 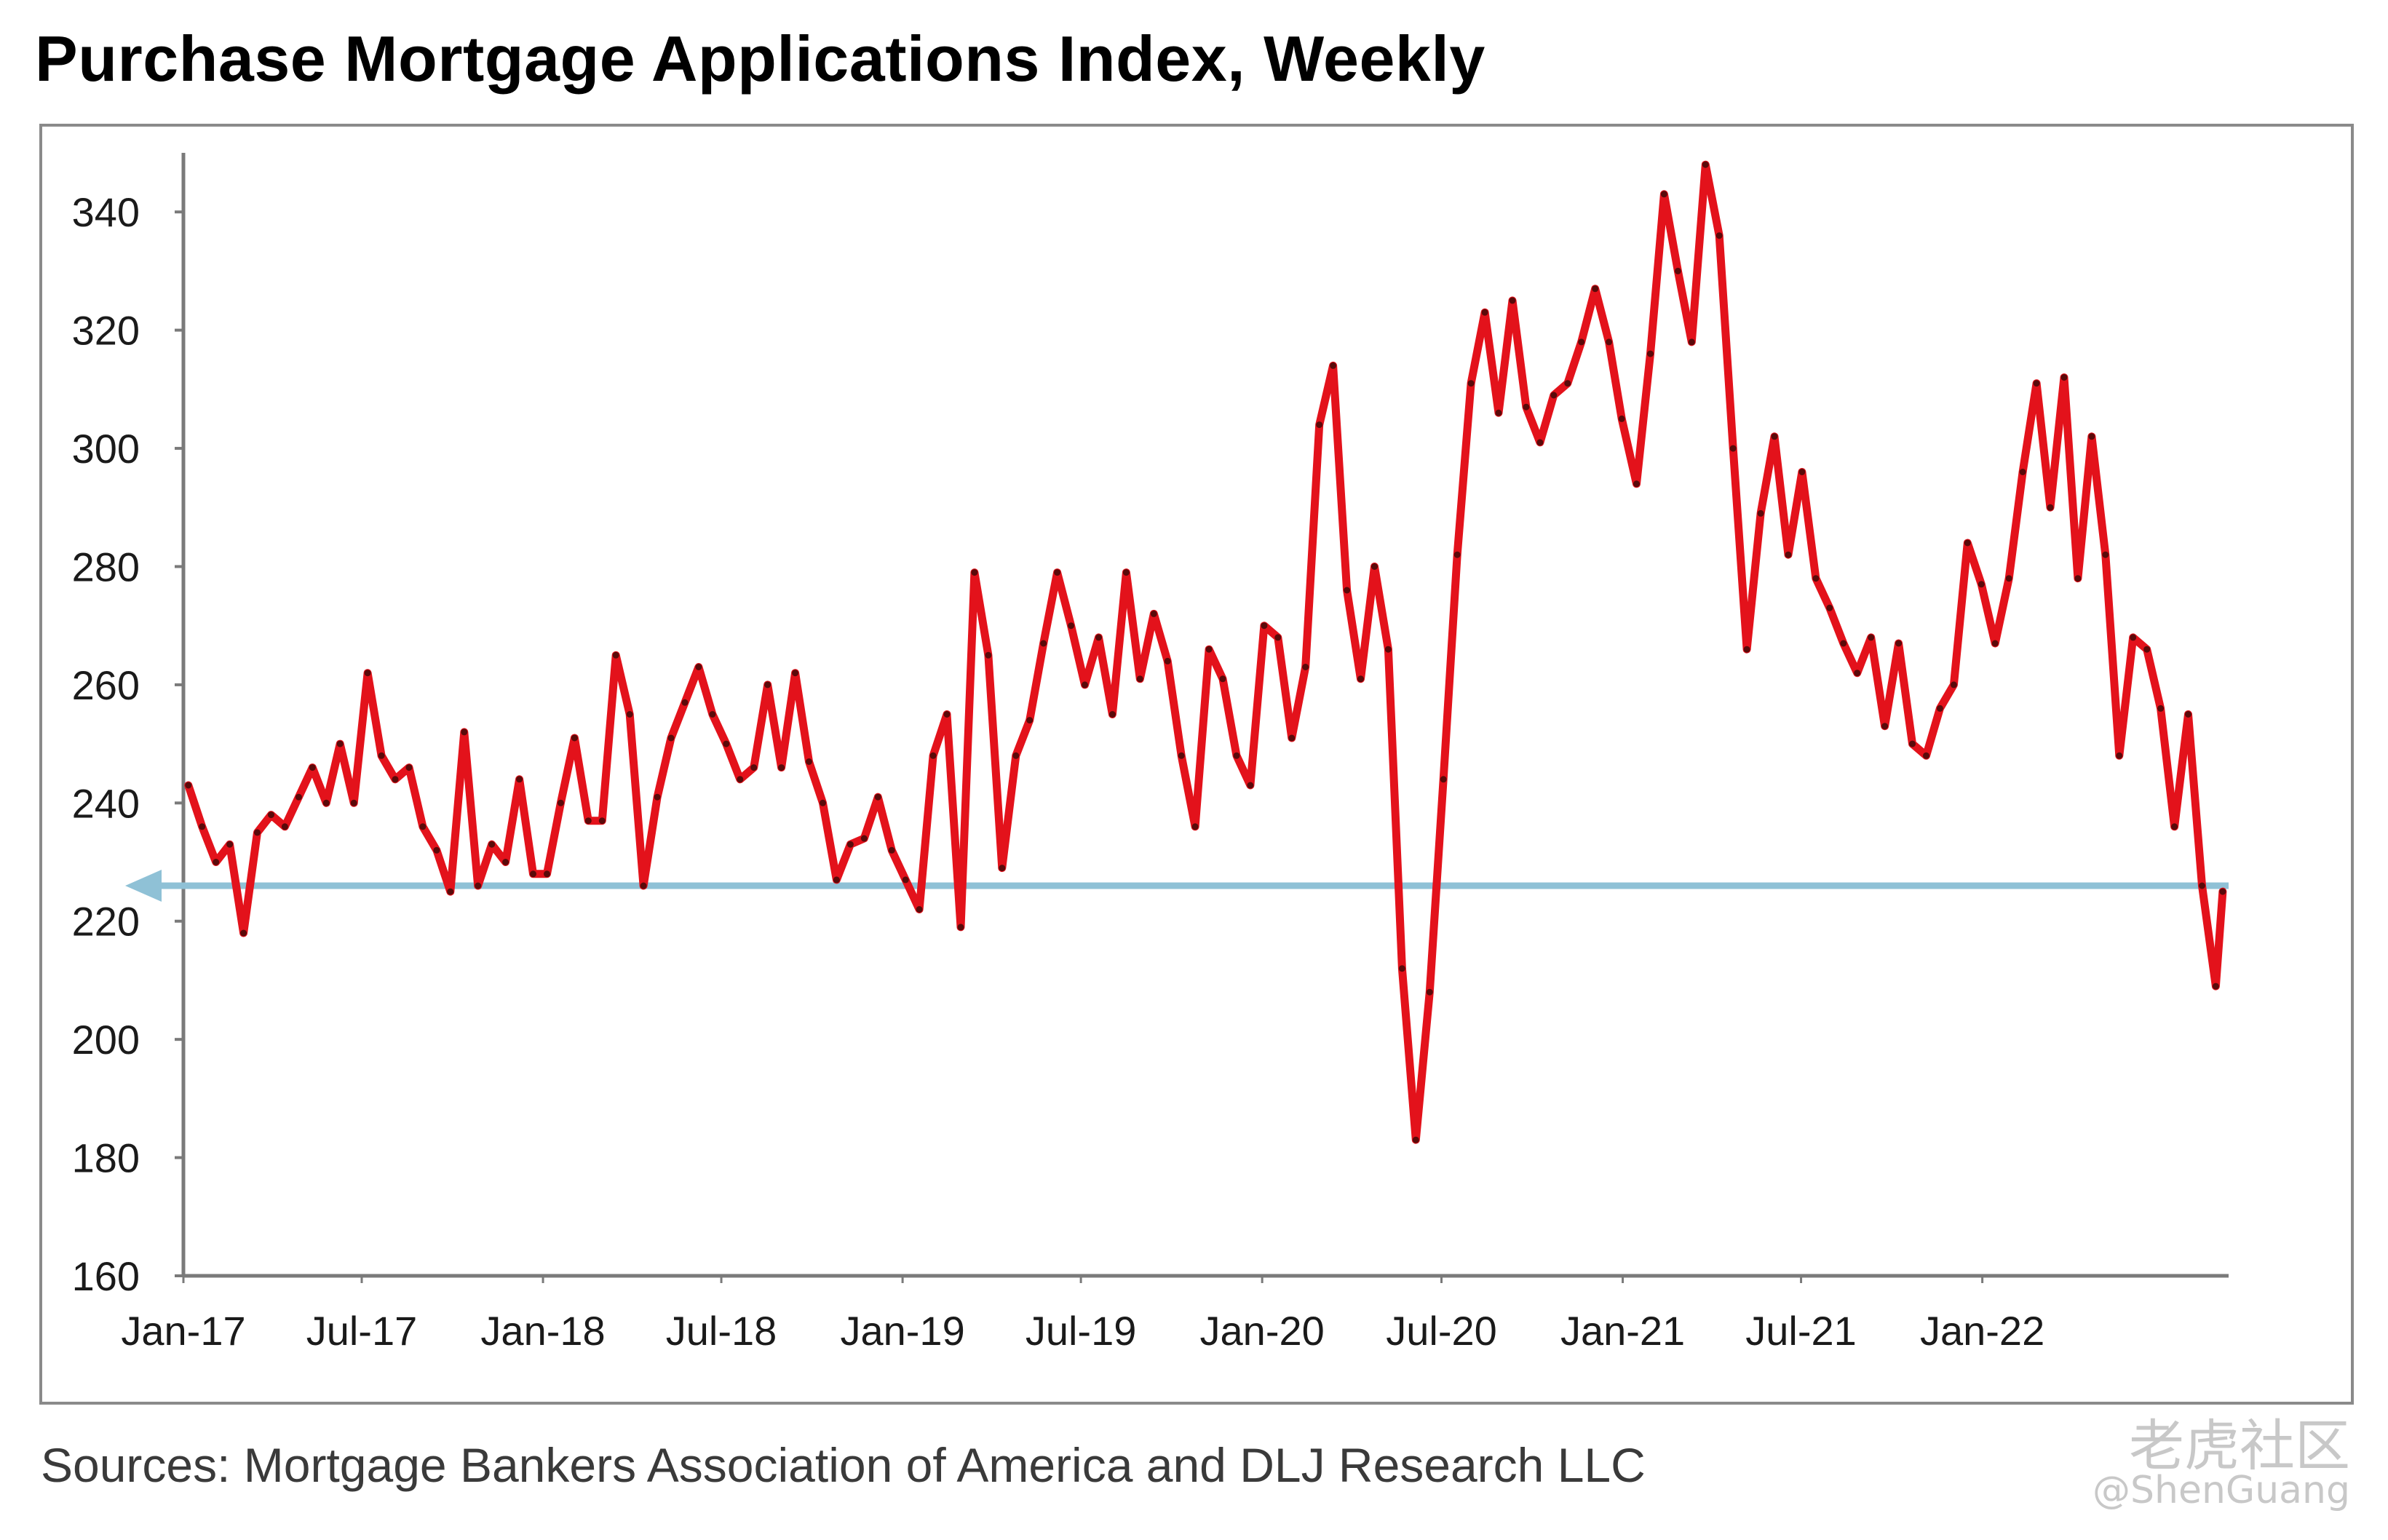 I want to click on y-tick-label: 180, so click(x=106, y=1158).